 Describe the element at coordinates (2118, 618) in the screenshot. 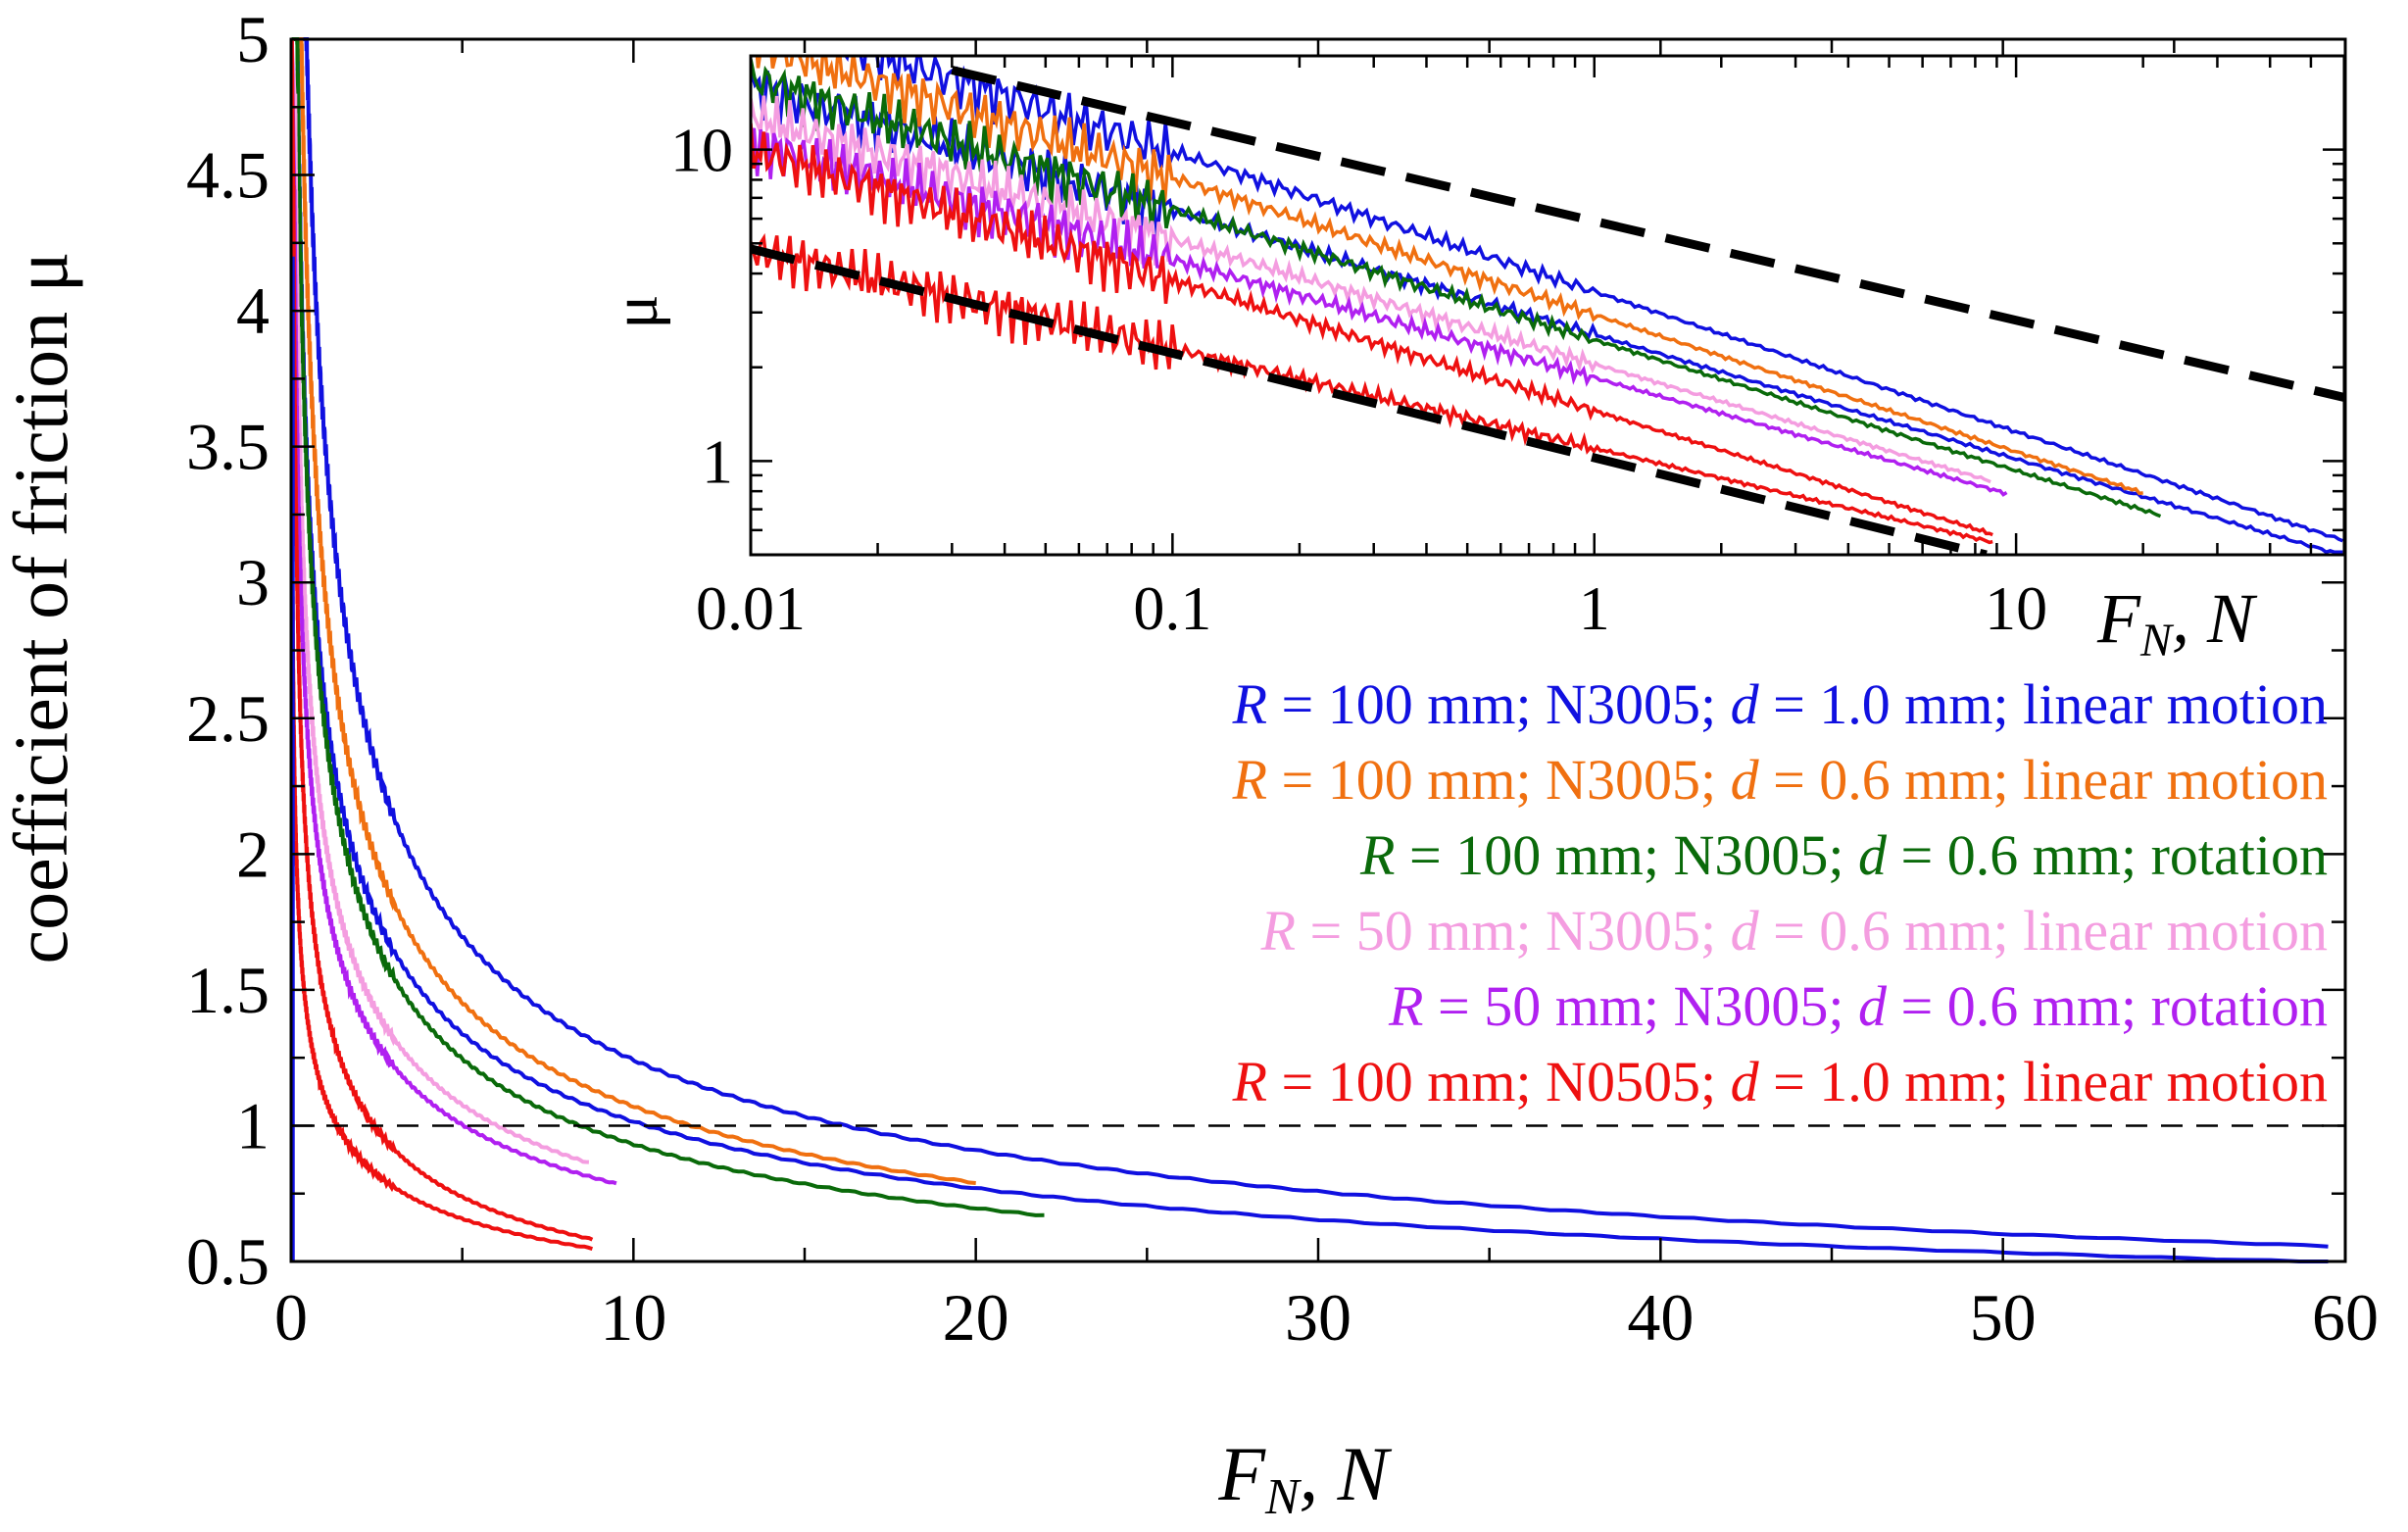

I see `inset-x-axis-title-main: F` at that location.